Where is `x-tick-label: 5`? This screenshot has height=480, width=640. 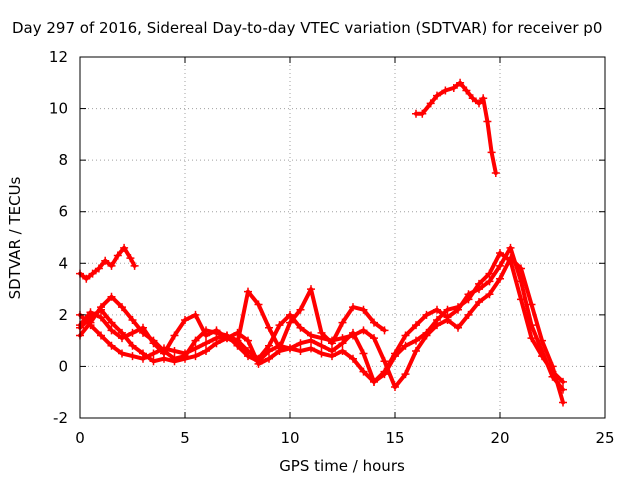
x-tick-label: 5 is located at coordinates (185, 438).